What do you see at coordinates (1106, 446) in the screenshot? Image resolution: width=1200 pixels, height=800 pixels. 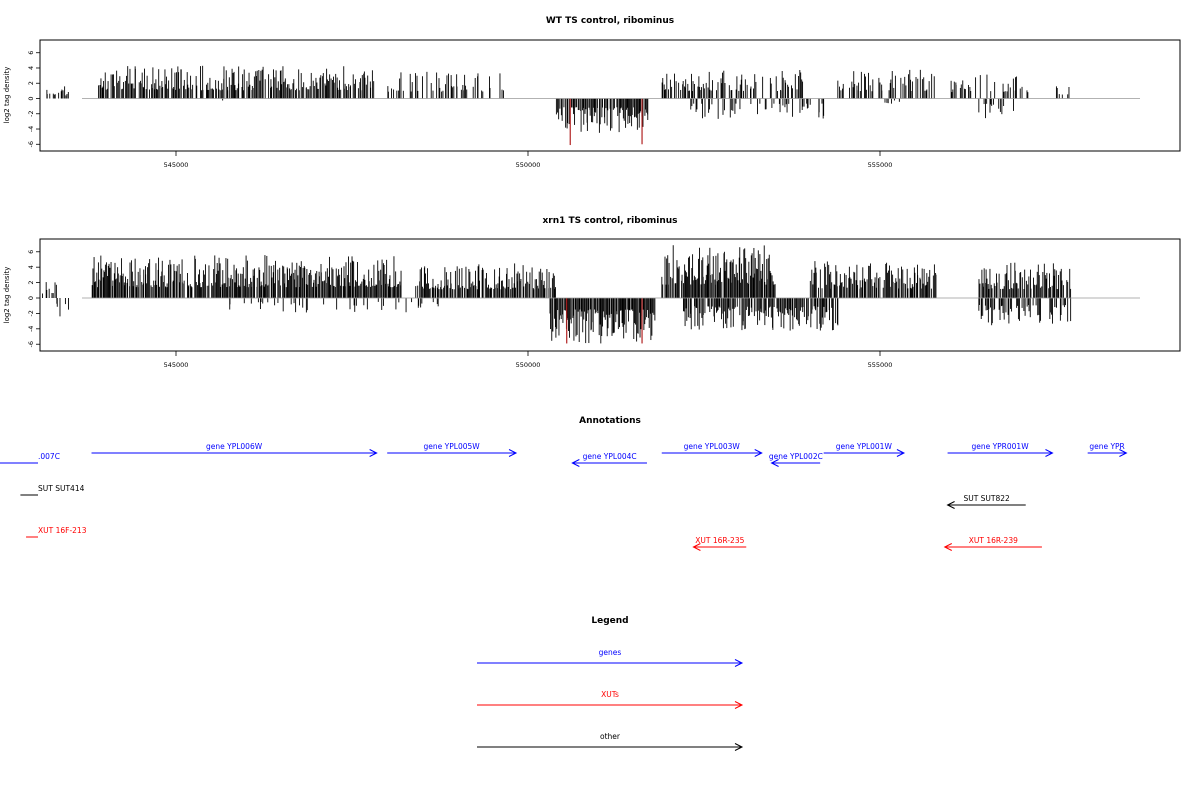 I see `feature-label: gene YPR` at bounding box center [1106, 446].